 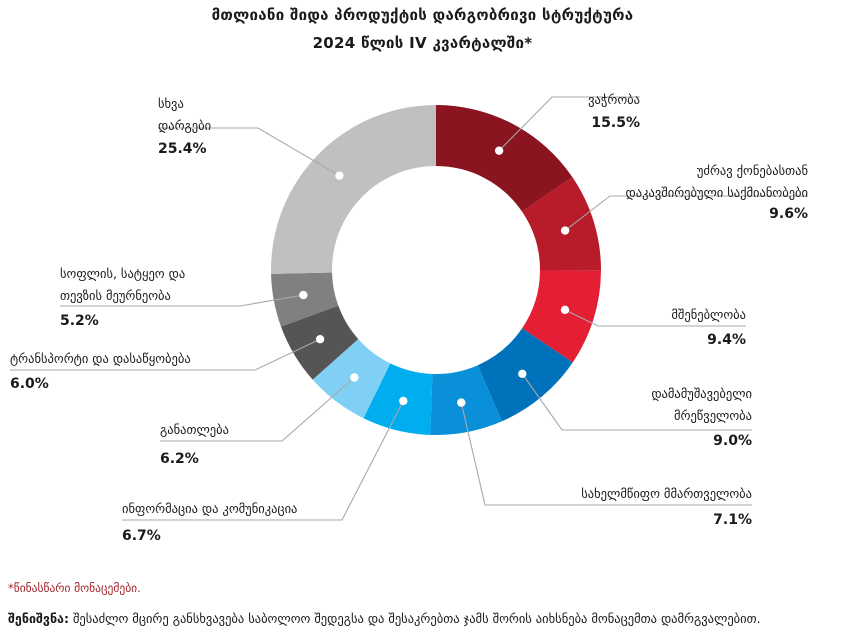 What do you see at coordinates (179, 459) in the screenshot?
I see `slice-value-label: 6.2%` at bounding box center [179, 459].